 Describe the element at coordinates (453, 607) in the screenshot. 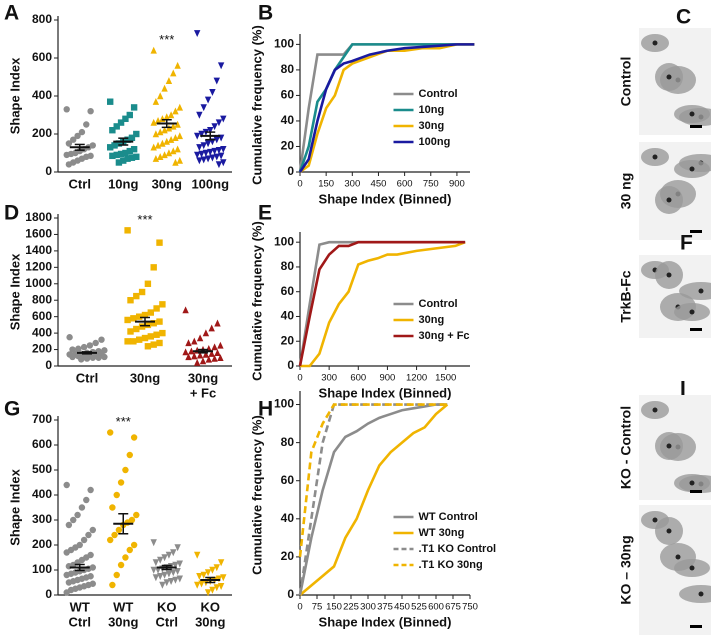

I see `x-tick-label: 675` at that location.